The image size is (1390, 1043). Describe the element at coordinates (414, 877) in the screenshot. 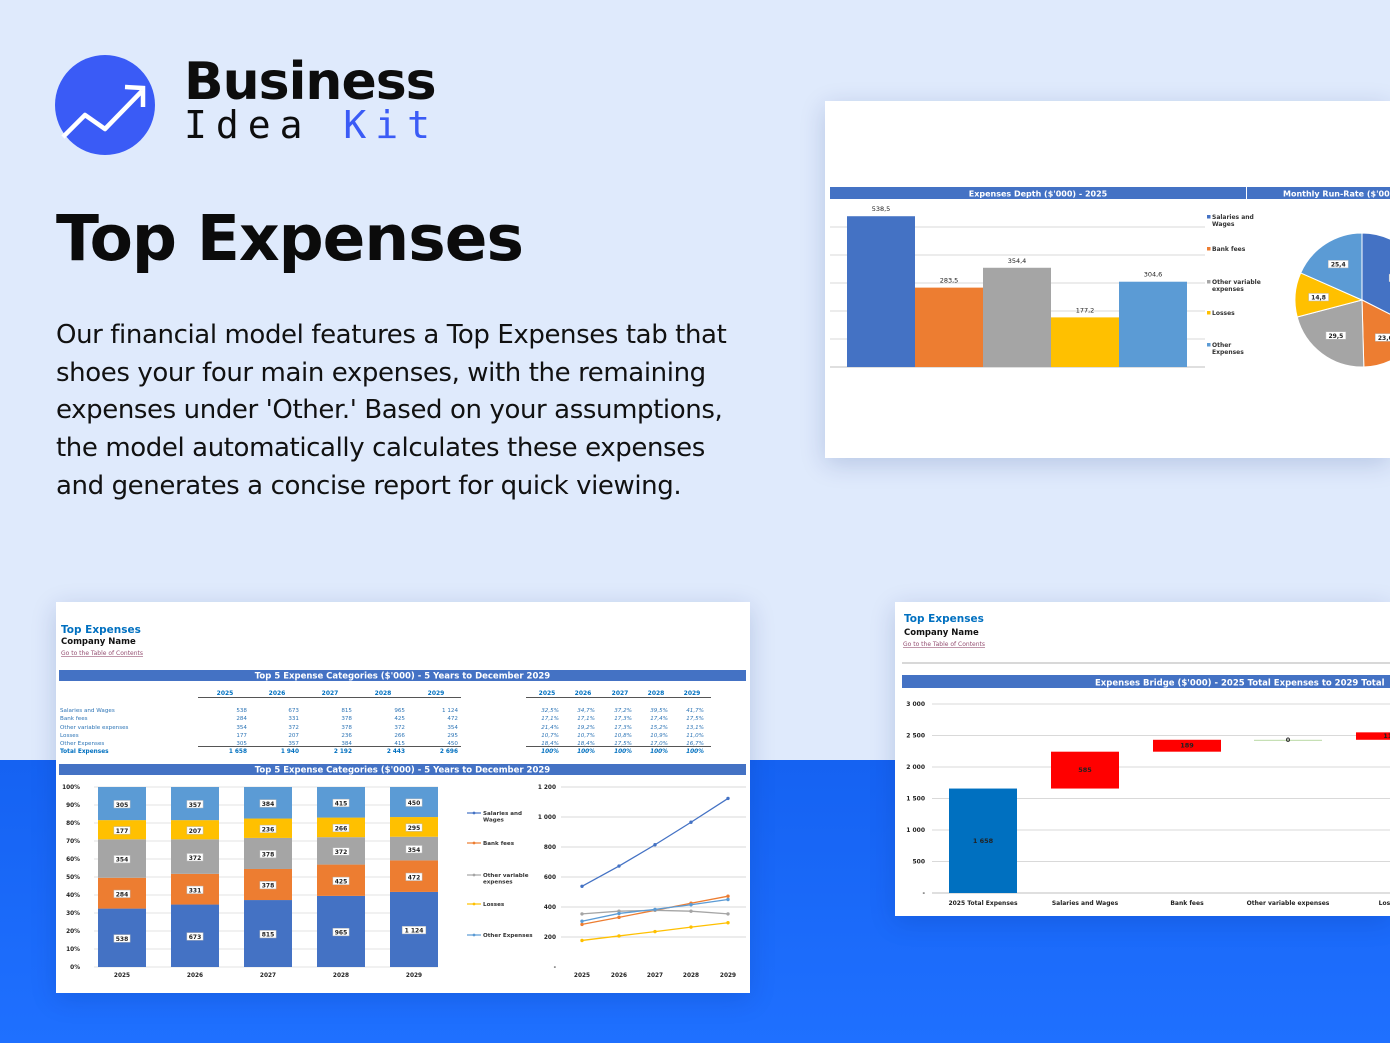

I see `segment-label: 472` at that location.